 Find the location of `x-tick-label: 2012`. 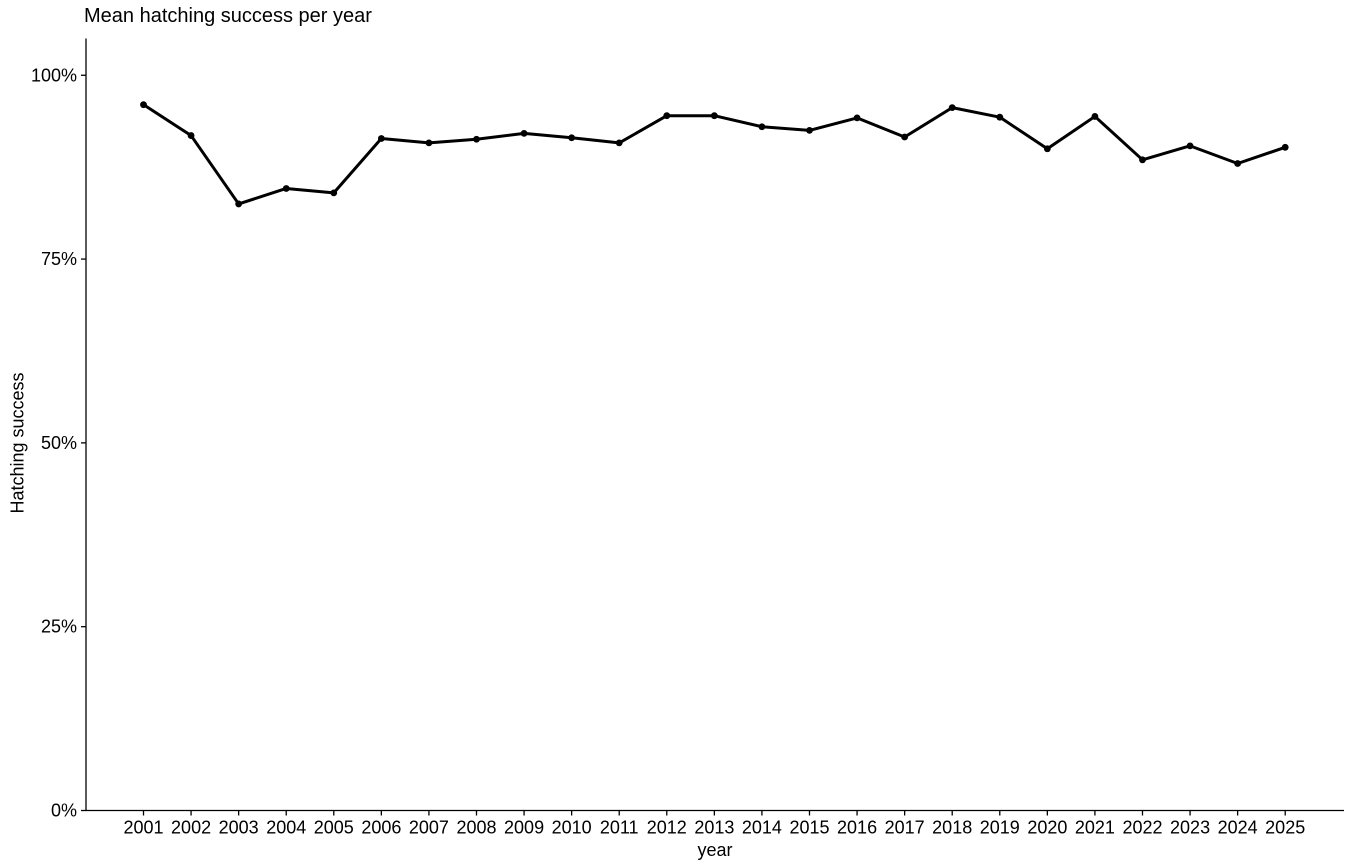

x-tick-label: 2012 is located at coordinates (667, 828).